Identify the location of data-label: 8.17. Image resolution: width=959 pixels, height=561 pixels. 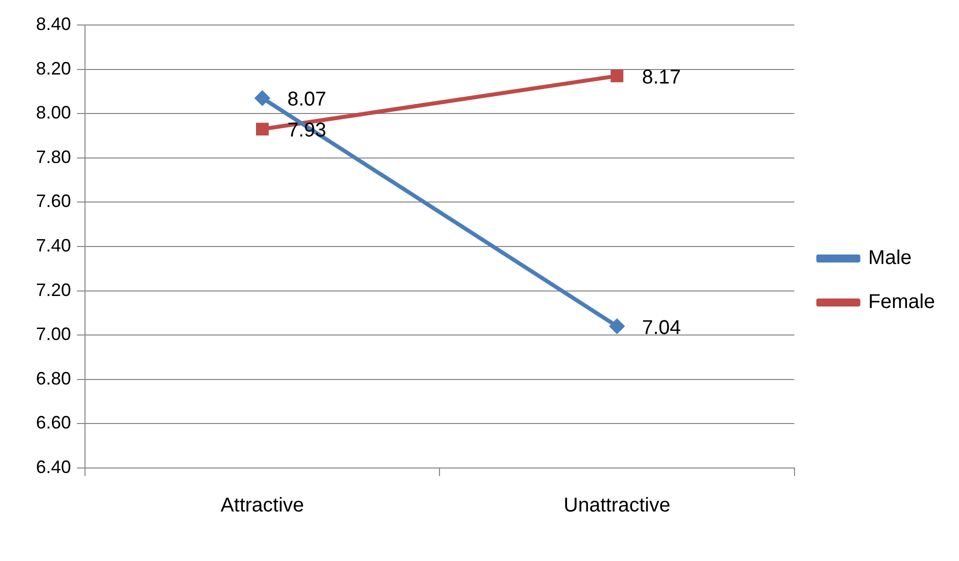
(661, 77).